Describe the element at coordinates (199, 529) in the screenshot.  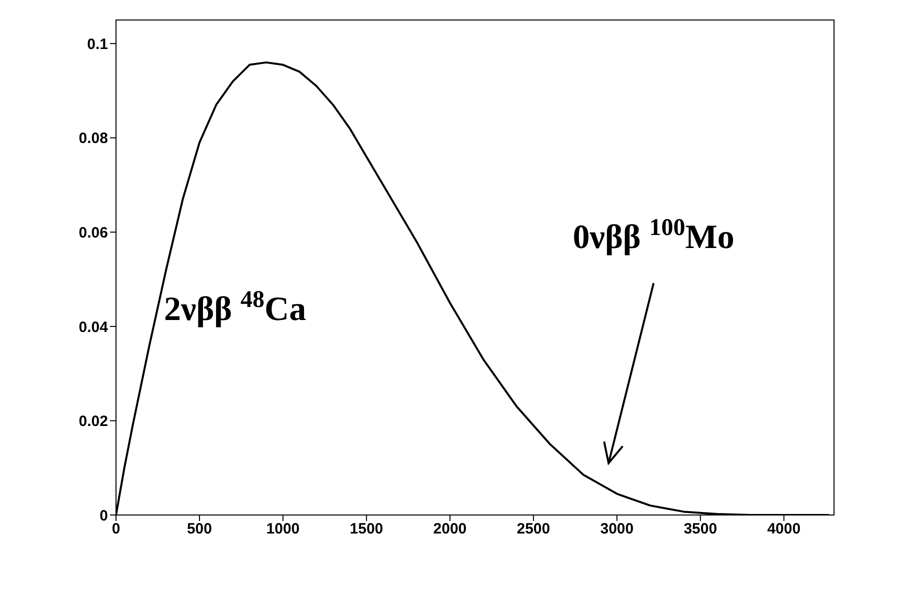
I see `x-tick-label: 500` at that location.